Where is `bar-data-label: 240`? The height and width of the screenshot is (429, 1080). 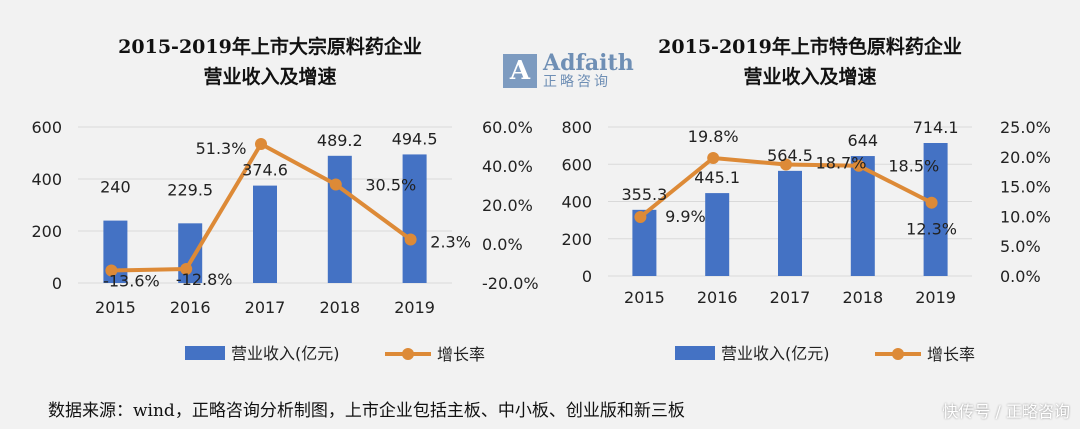
bar-data-label: 240 is located at coordinates (115, 187).